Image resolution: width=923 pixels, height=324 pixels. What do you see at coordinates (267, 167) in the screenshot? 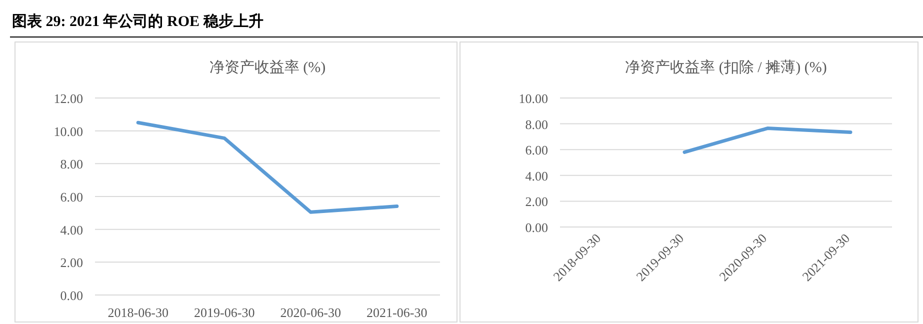
I see `line-series` at bounding box center [267, 167].